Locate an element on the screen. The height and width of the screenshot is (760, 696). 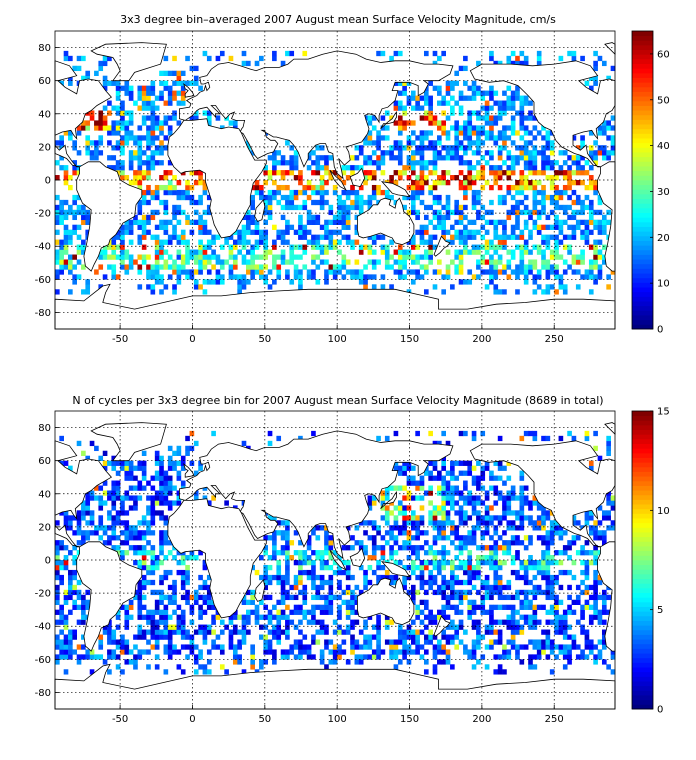
colorbar-tick-label: 0 is located at coordinates (660, 330).